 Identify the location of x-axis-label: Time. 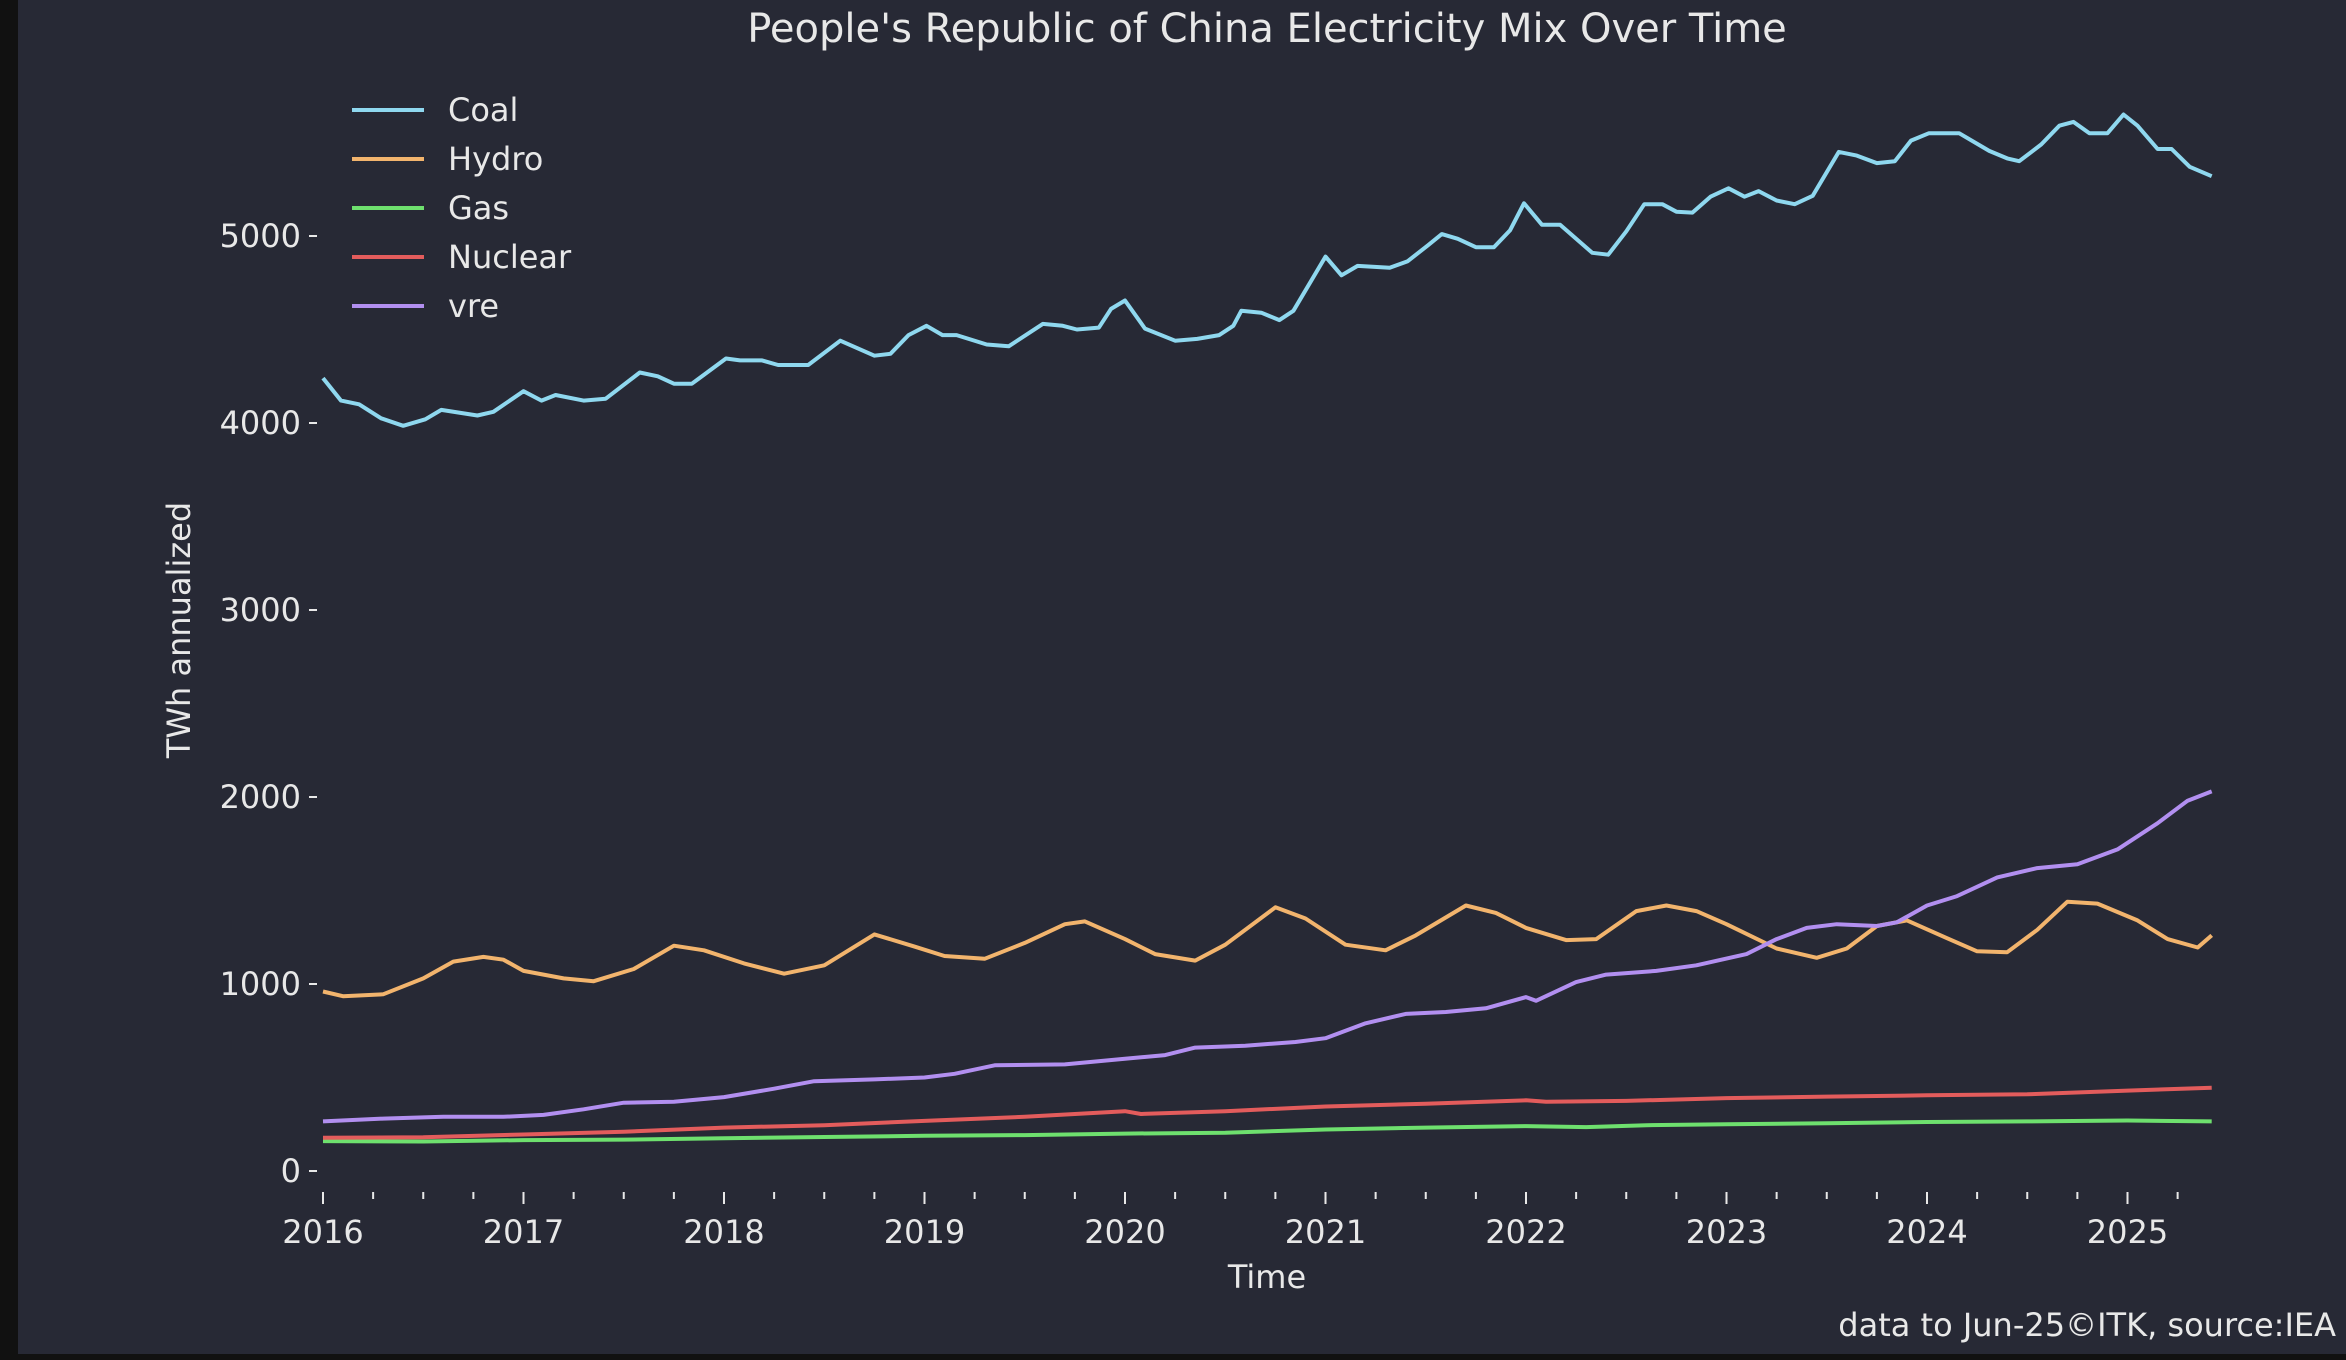
(1266, 1277).